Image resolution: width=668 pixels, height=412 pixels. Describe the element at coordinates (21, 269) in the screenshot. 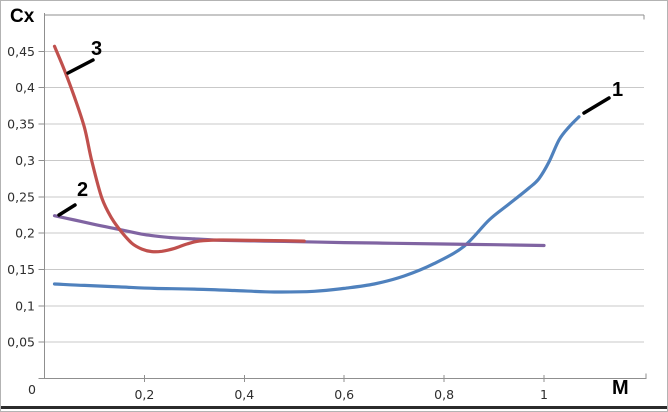

I see `y-tick-label: 0,15` at that location.